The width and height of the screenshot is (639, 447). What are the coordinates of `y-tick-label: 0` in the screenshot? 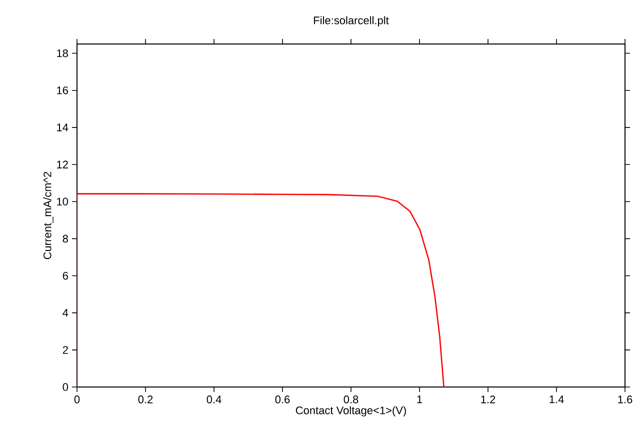 It's located at (65, 387).